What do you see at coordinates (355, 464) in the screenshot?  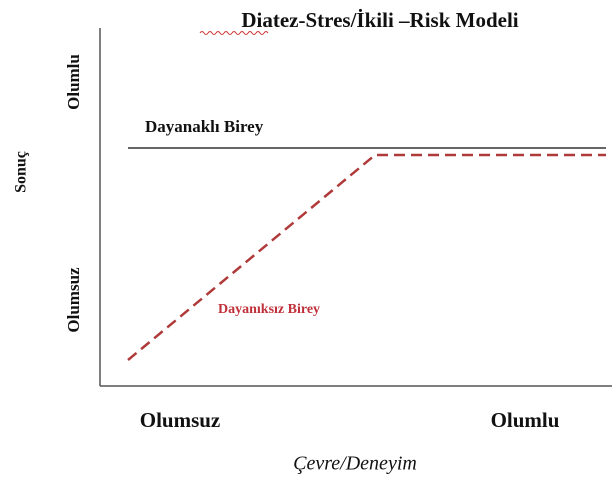 I see `x-axis-label: Çevre/Deneyim` at bounding box center [355, 464].